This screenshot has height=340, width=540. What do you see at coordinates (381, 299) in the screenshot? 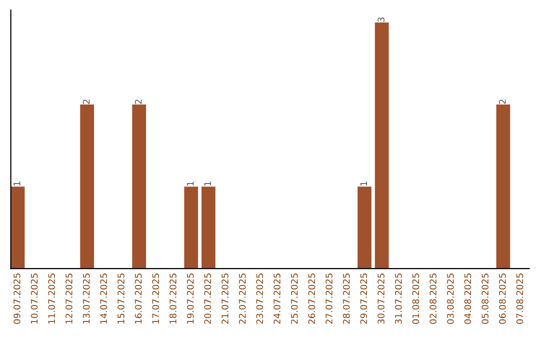
I see `x-tick-label: 30.07.2025` at bounding box center [381, 299].